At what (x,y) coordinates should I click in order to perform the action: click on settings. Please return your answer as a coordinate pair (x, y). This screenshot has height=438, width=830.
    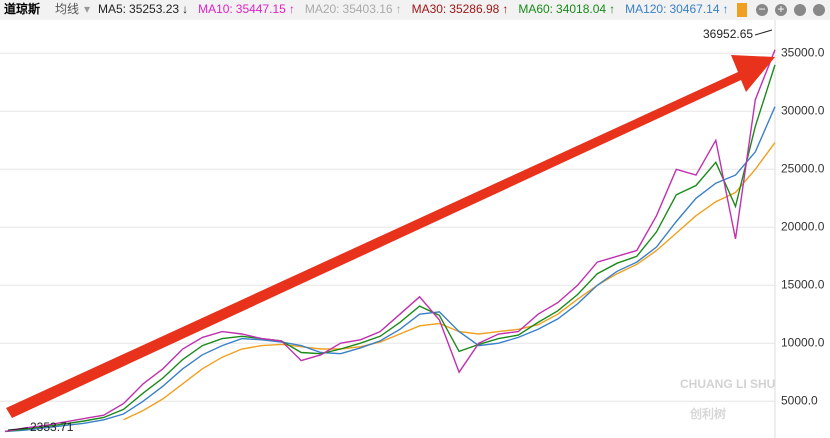
    Looking at the image, I should click on (800, 10).